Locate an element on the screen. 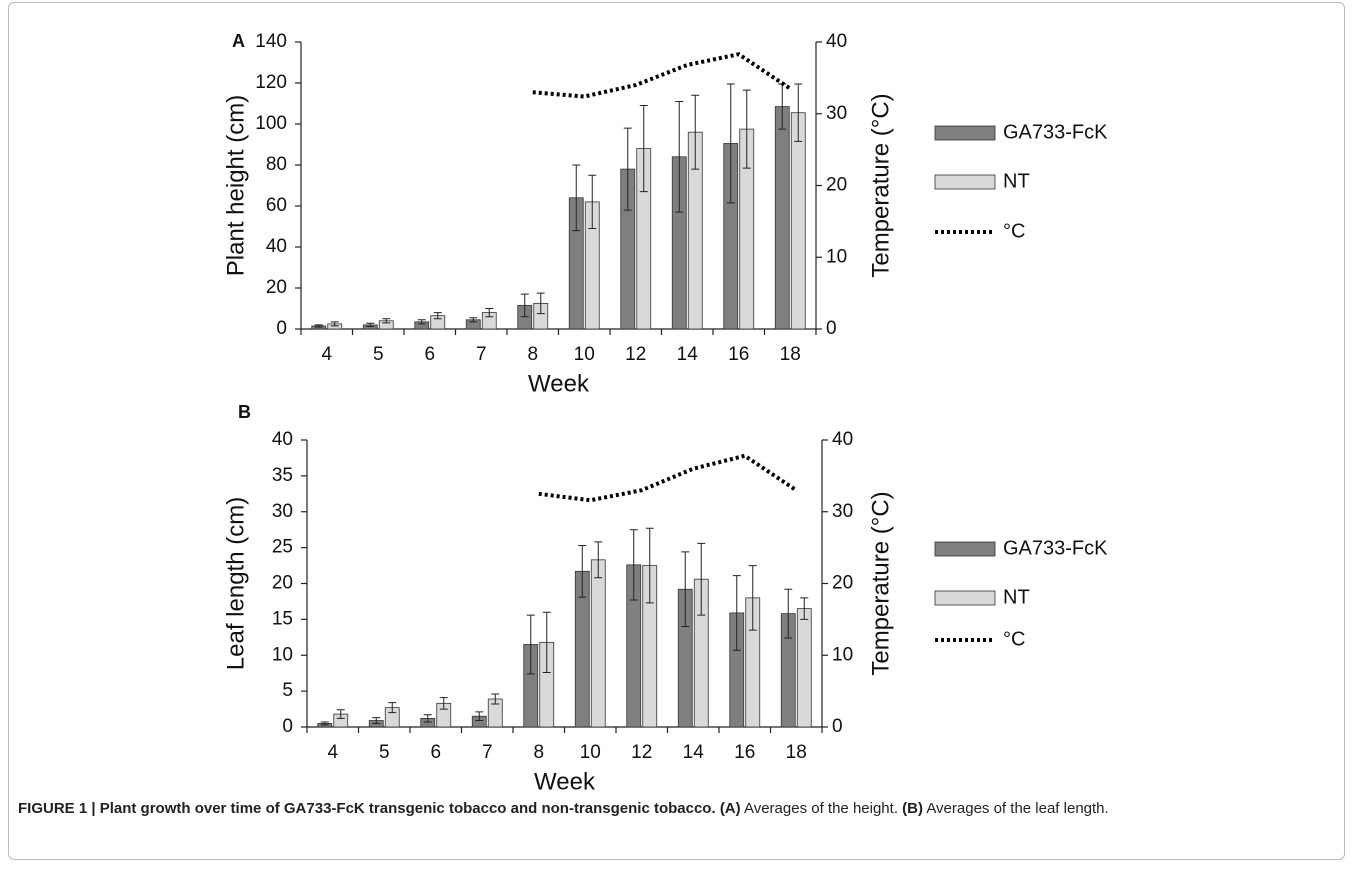  x-tick-label: 6 is located at coordinates (429, 354).